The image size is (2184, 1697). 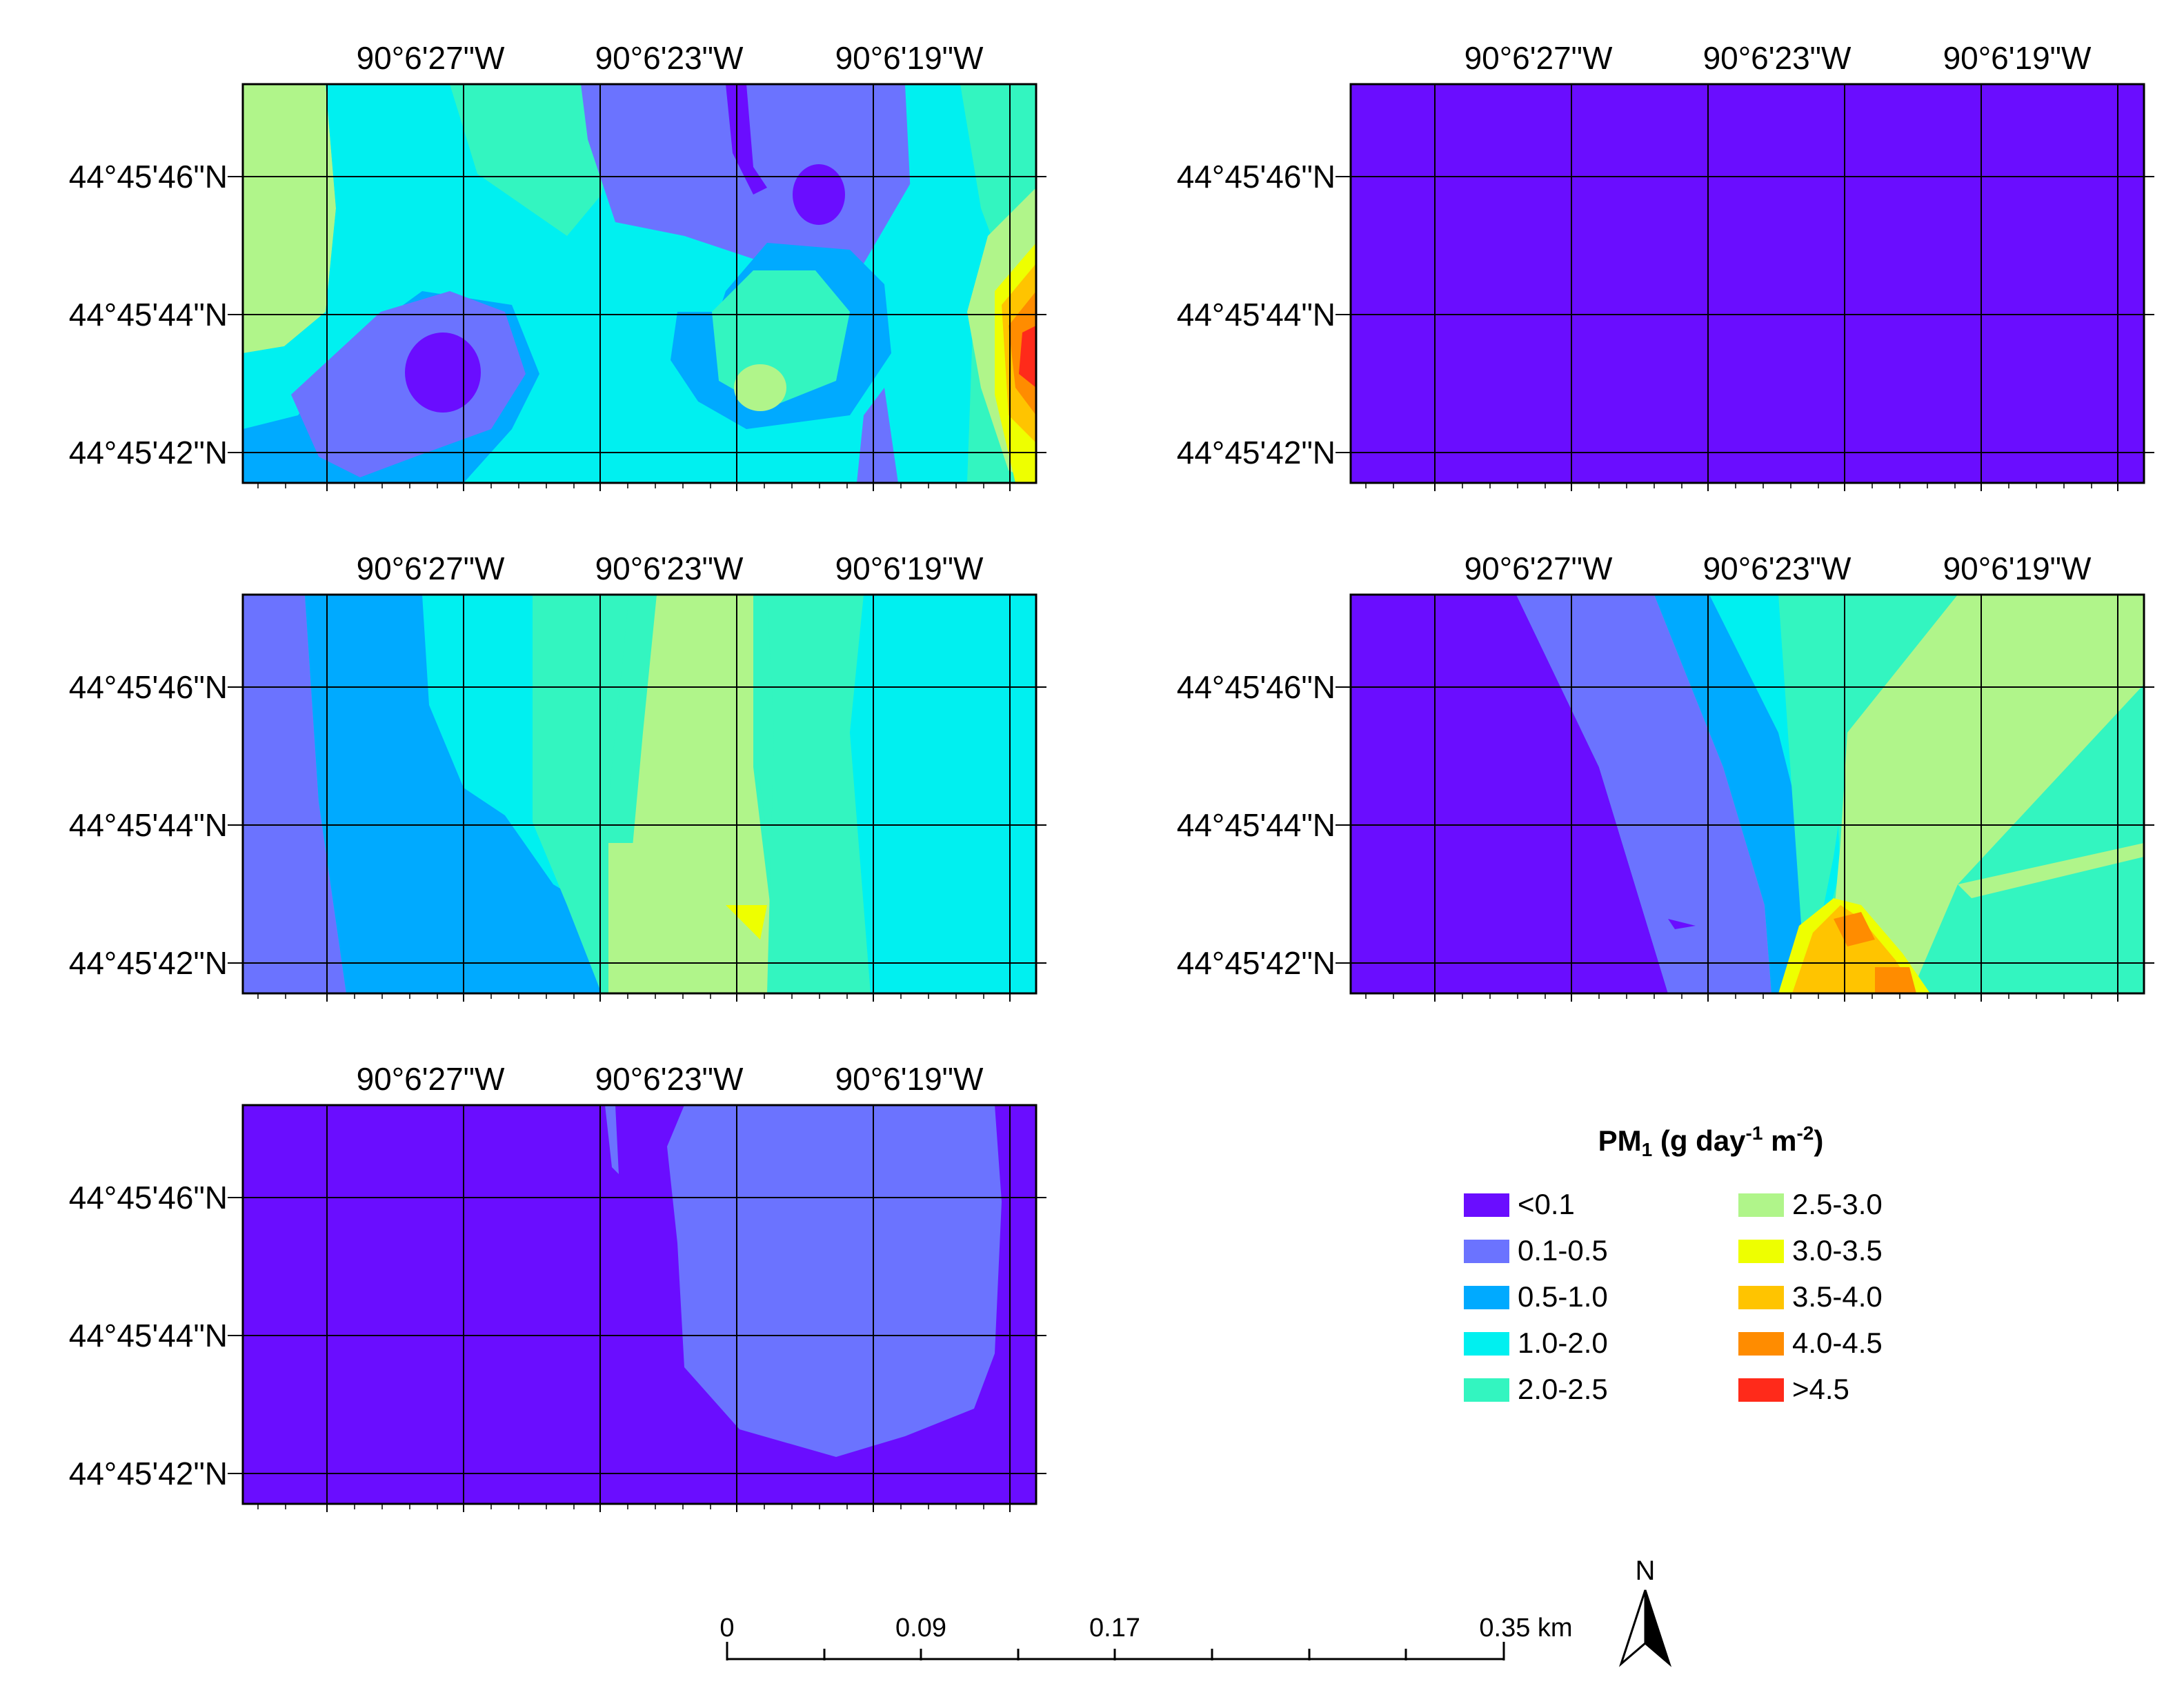 What do you see at coordinates (1563, 1250) in the screenshot?
I see `legend-label: 0.1-0.5` at bounding box center [1563, 1250].